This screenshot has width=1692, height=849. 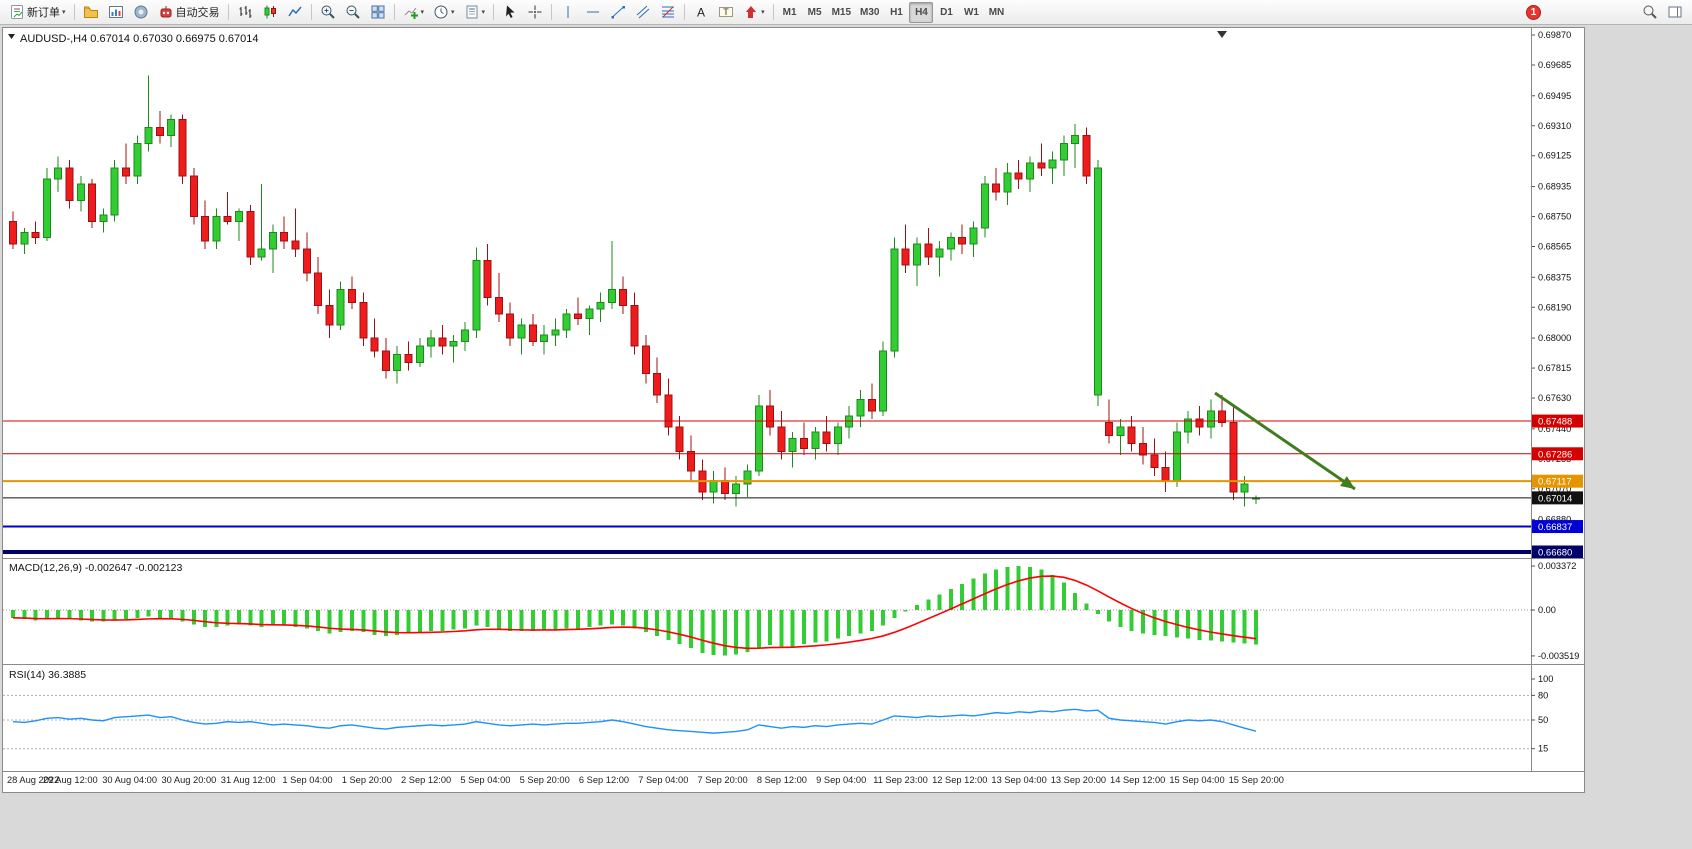 What do you see at coordinates (1557, 566) in the screenshot?
I see `svg-text: 0.003372` at bounding box center [1557, 566].